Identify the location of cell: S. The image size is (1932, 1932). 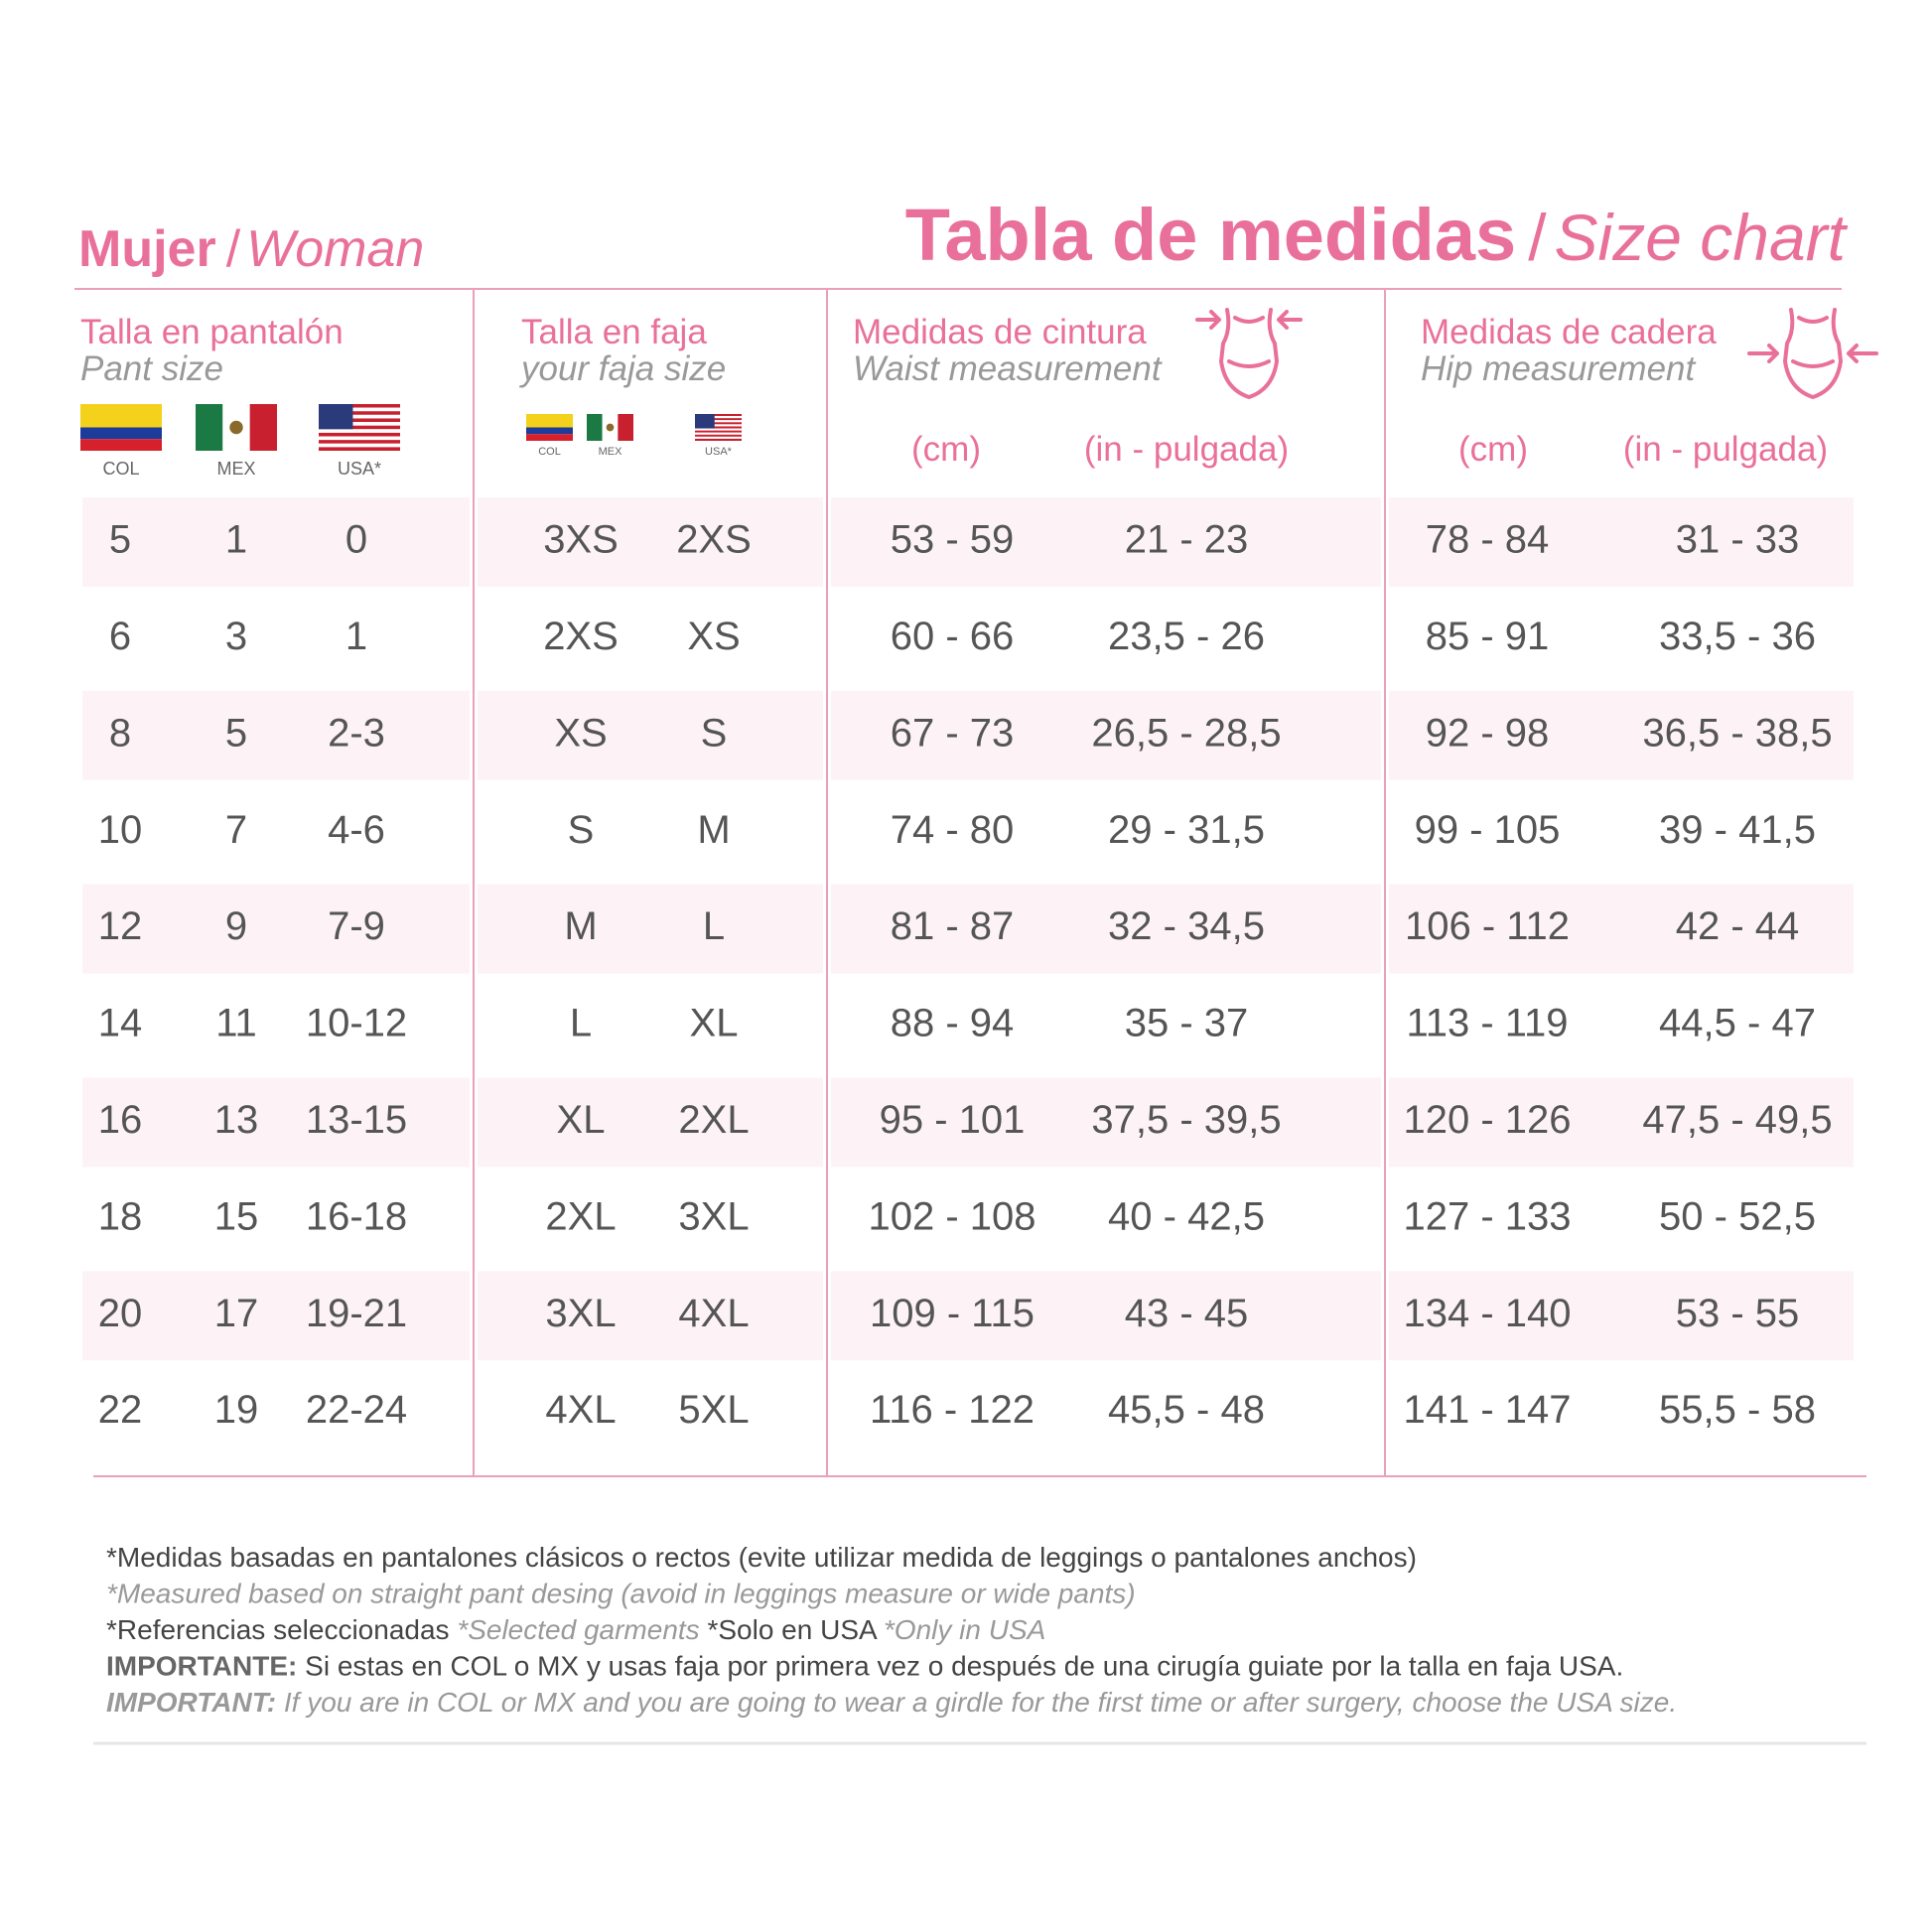
(581, 830).